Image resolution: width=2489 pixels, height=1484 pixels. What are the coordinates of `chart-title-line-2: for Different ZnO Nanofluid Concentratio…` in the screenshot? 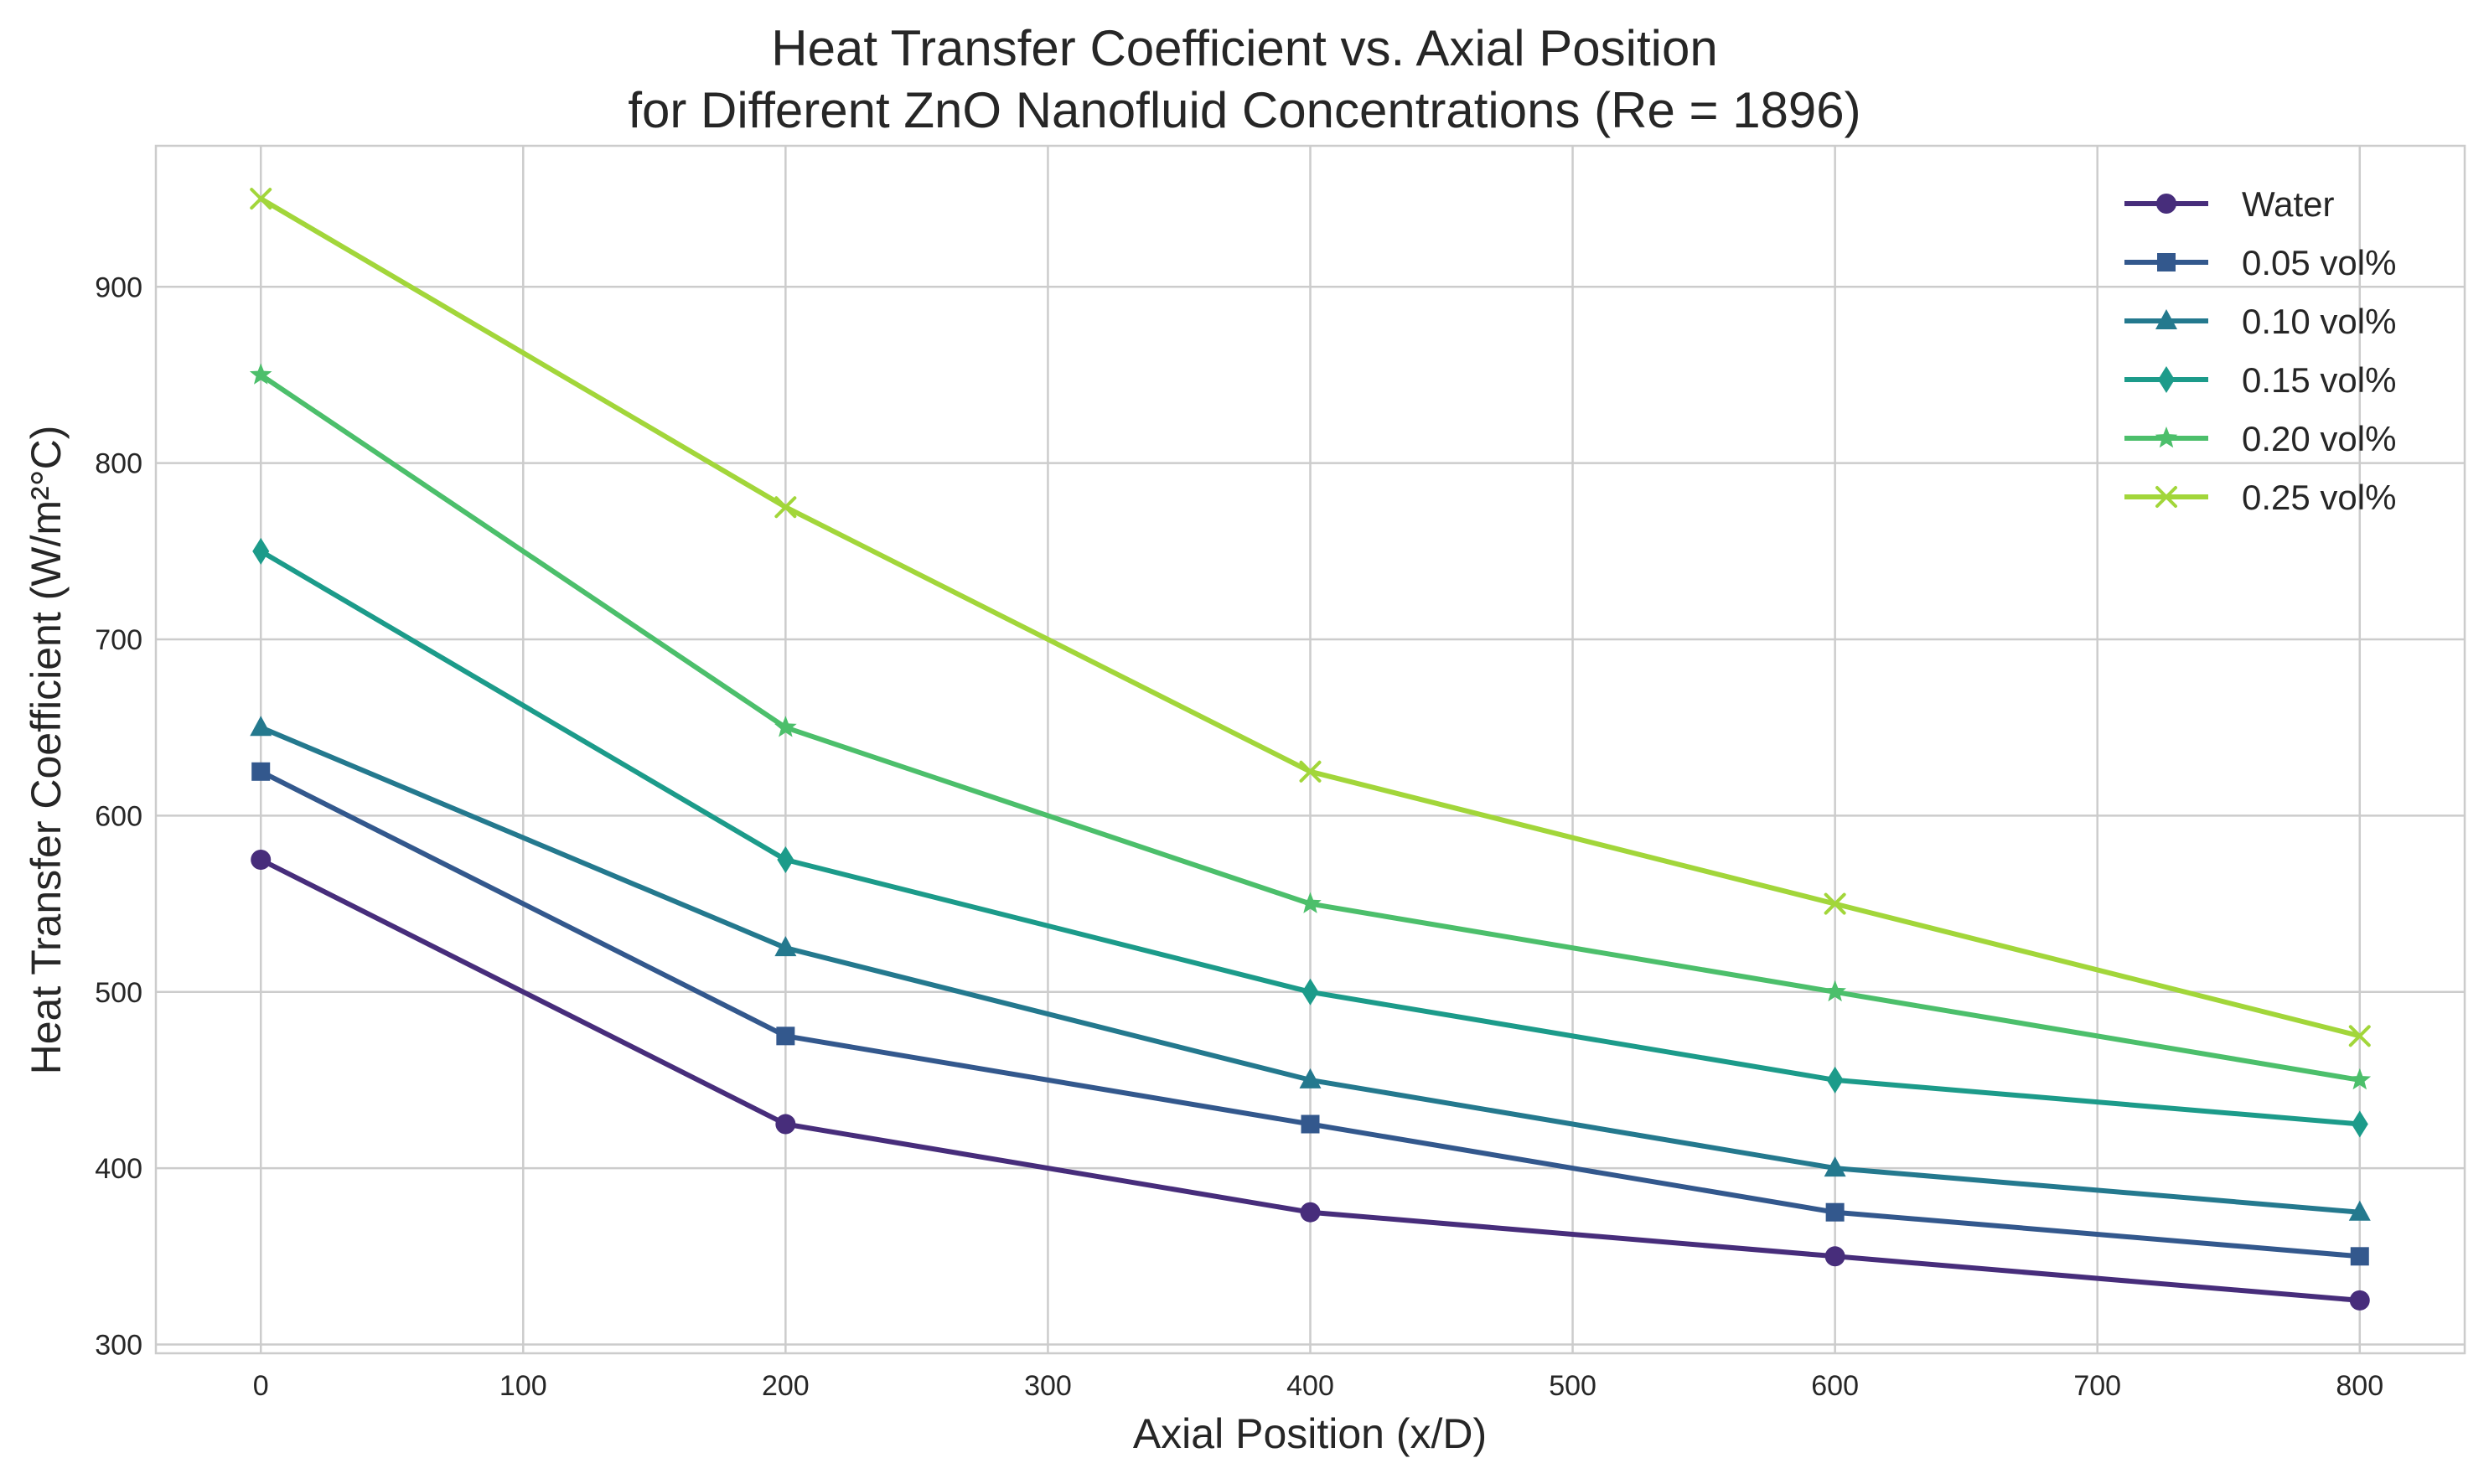 It's located at (1244, 110).